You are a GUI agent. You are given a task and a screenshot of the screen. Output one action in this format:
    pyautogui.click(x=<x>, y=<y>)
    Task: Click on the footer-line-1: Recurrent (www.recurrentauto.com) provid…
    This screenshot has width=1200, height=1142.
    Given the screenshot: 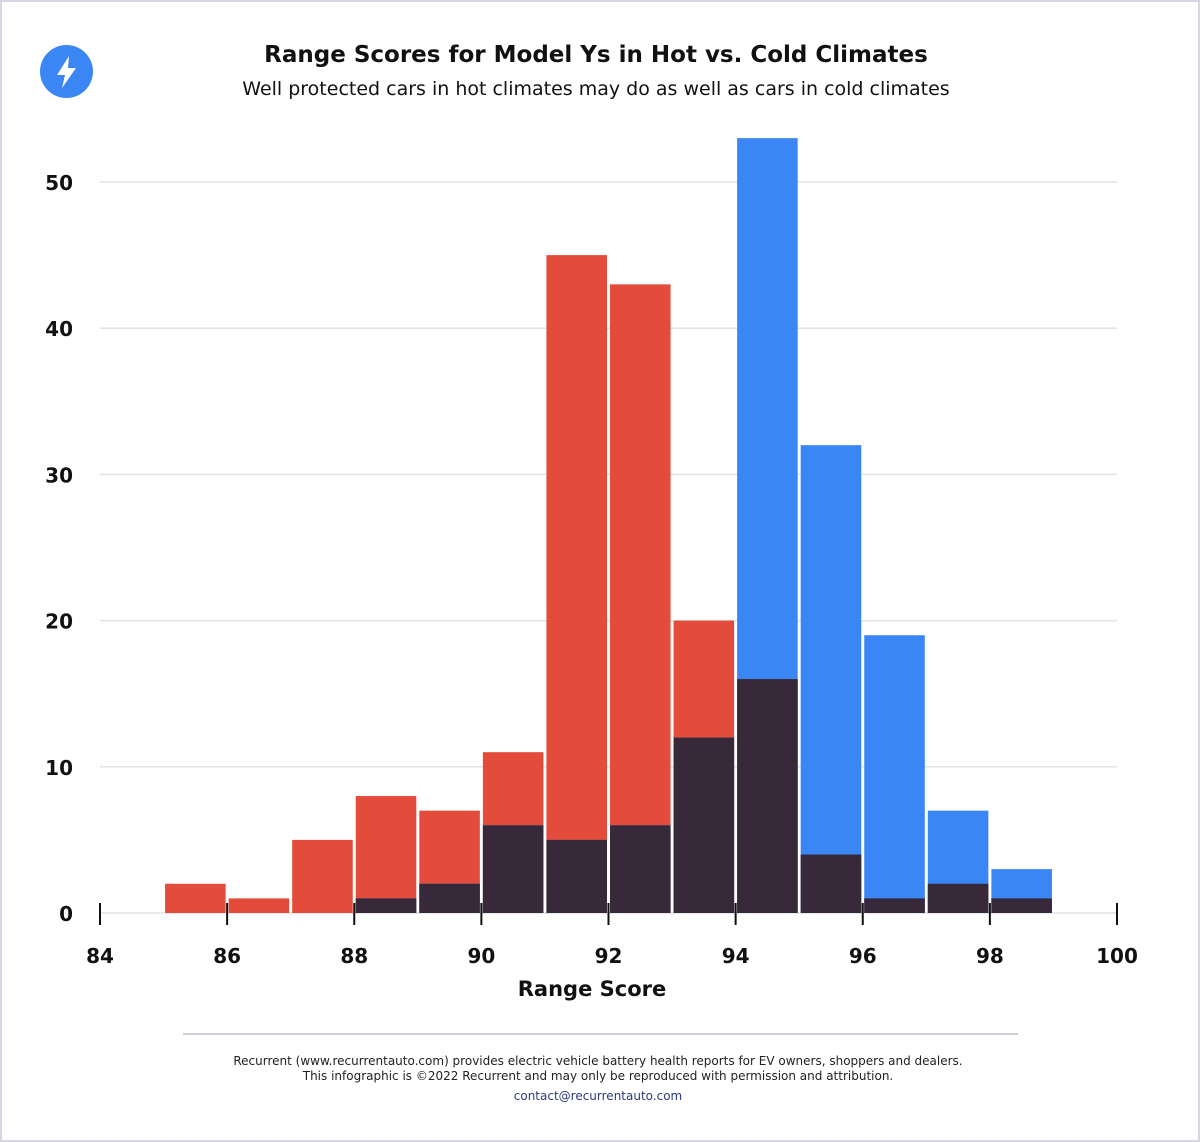 What is the action you would take?
    pyautogui.click(x=598, y=1061)
    